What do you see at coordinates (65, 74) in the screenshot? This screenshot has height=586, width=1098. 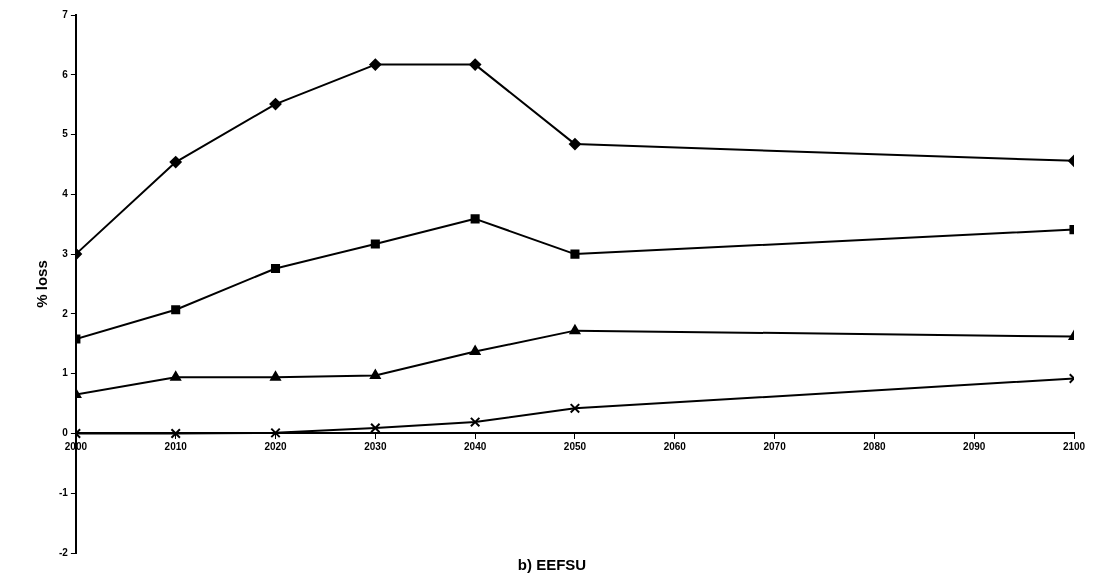 I see `y-tick-label: 6` at bounding box center [65, 74].